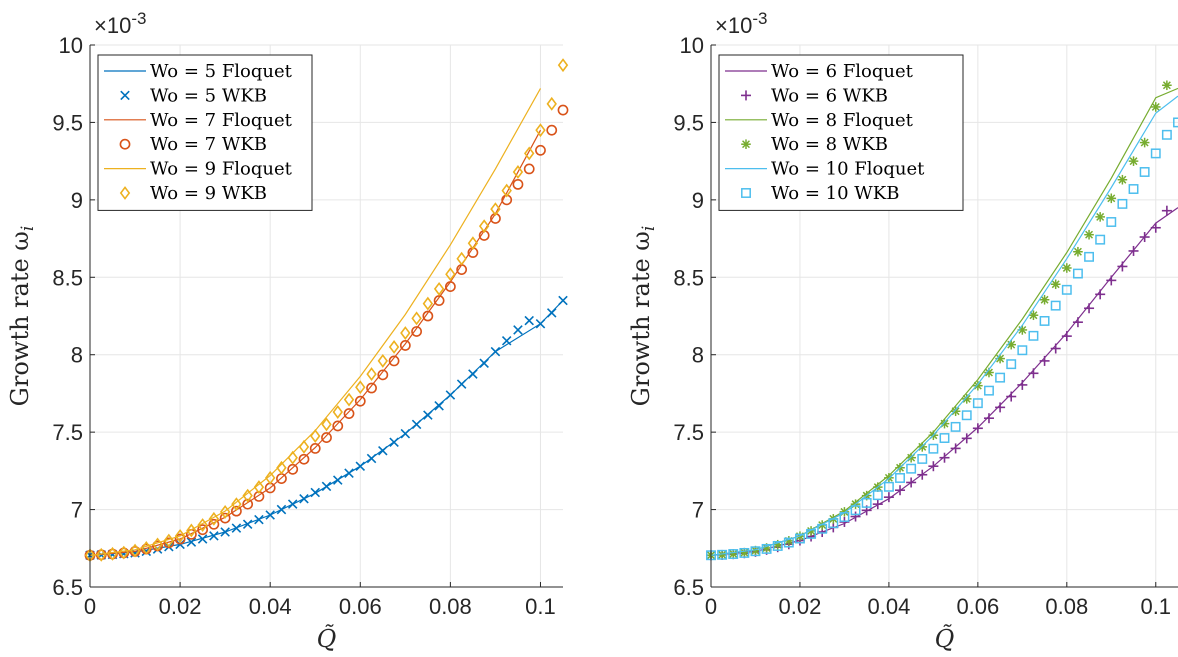  What do you see at coordinates (688, 587) in the screenshot?
I see `y-tick-label: 6.5` at bounding box center [688, 587].